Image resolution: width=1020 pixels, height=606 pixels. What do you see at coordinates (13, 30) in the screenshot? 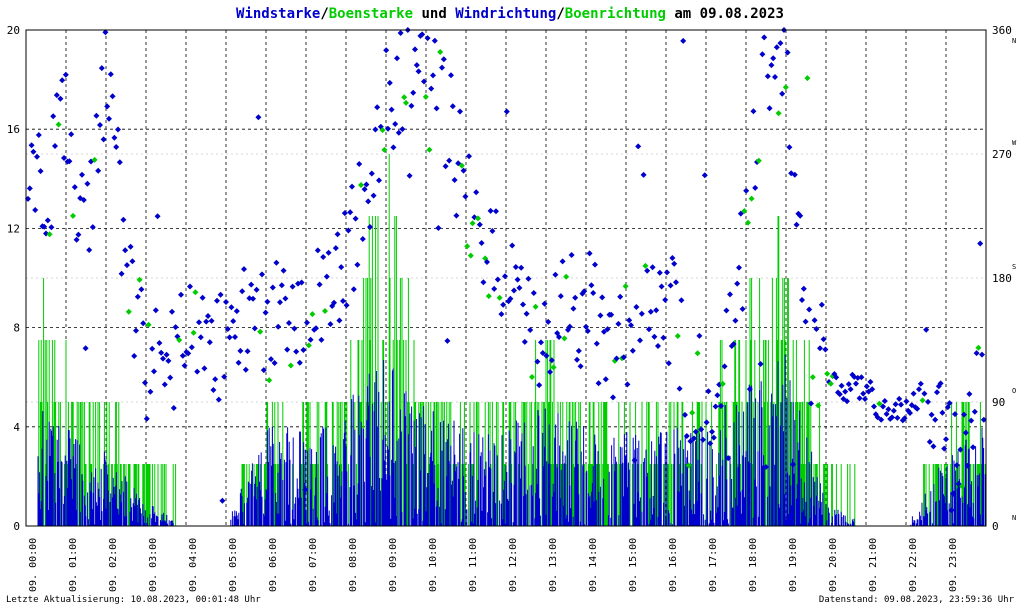
I see `y-left-tick-label: 20` at bounding box center [13, 30].